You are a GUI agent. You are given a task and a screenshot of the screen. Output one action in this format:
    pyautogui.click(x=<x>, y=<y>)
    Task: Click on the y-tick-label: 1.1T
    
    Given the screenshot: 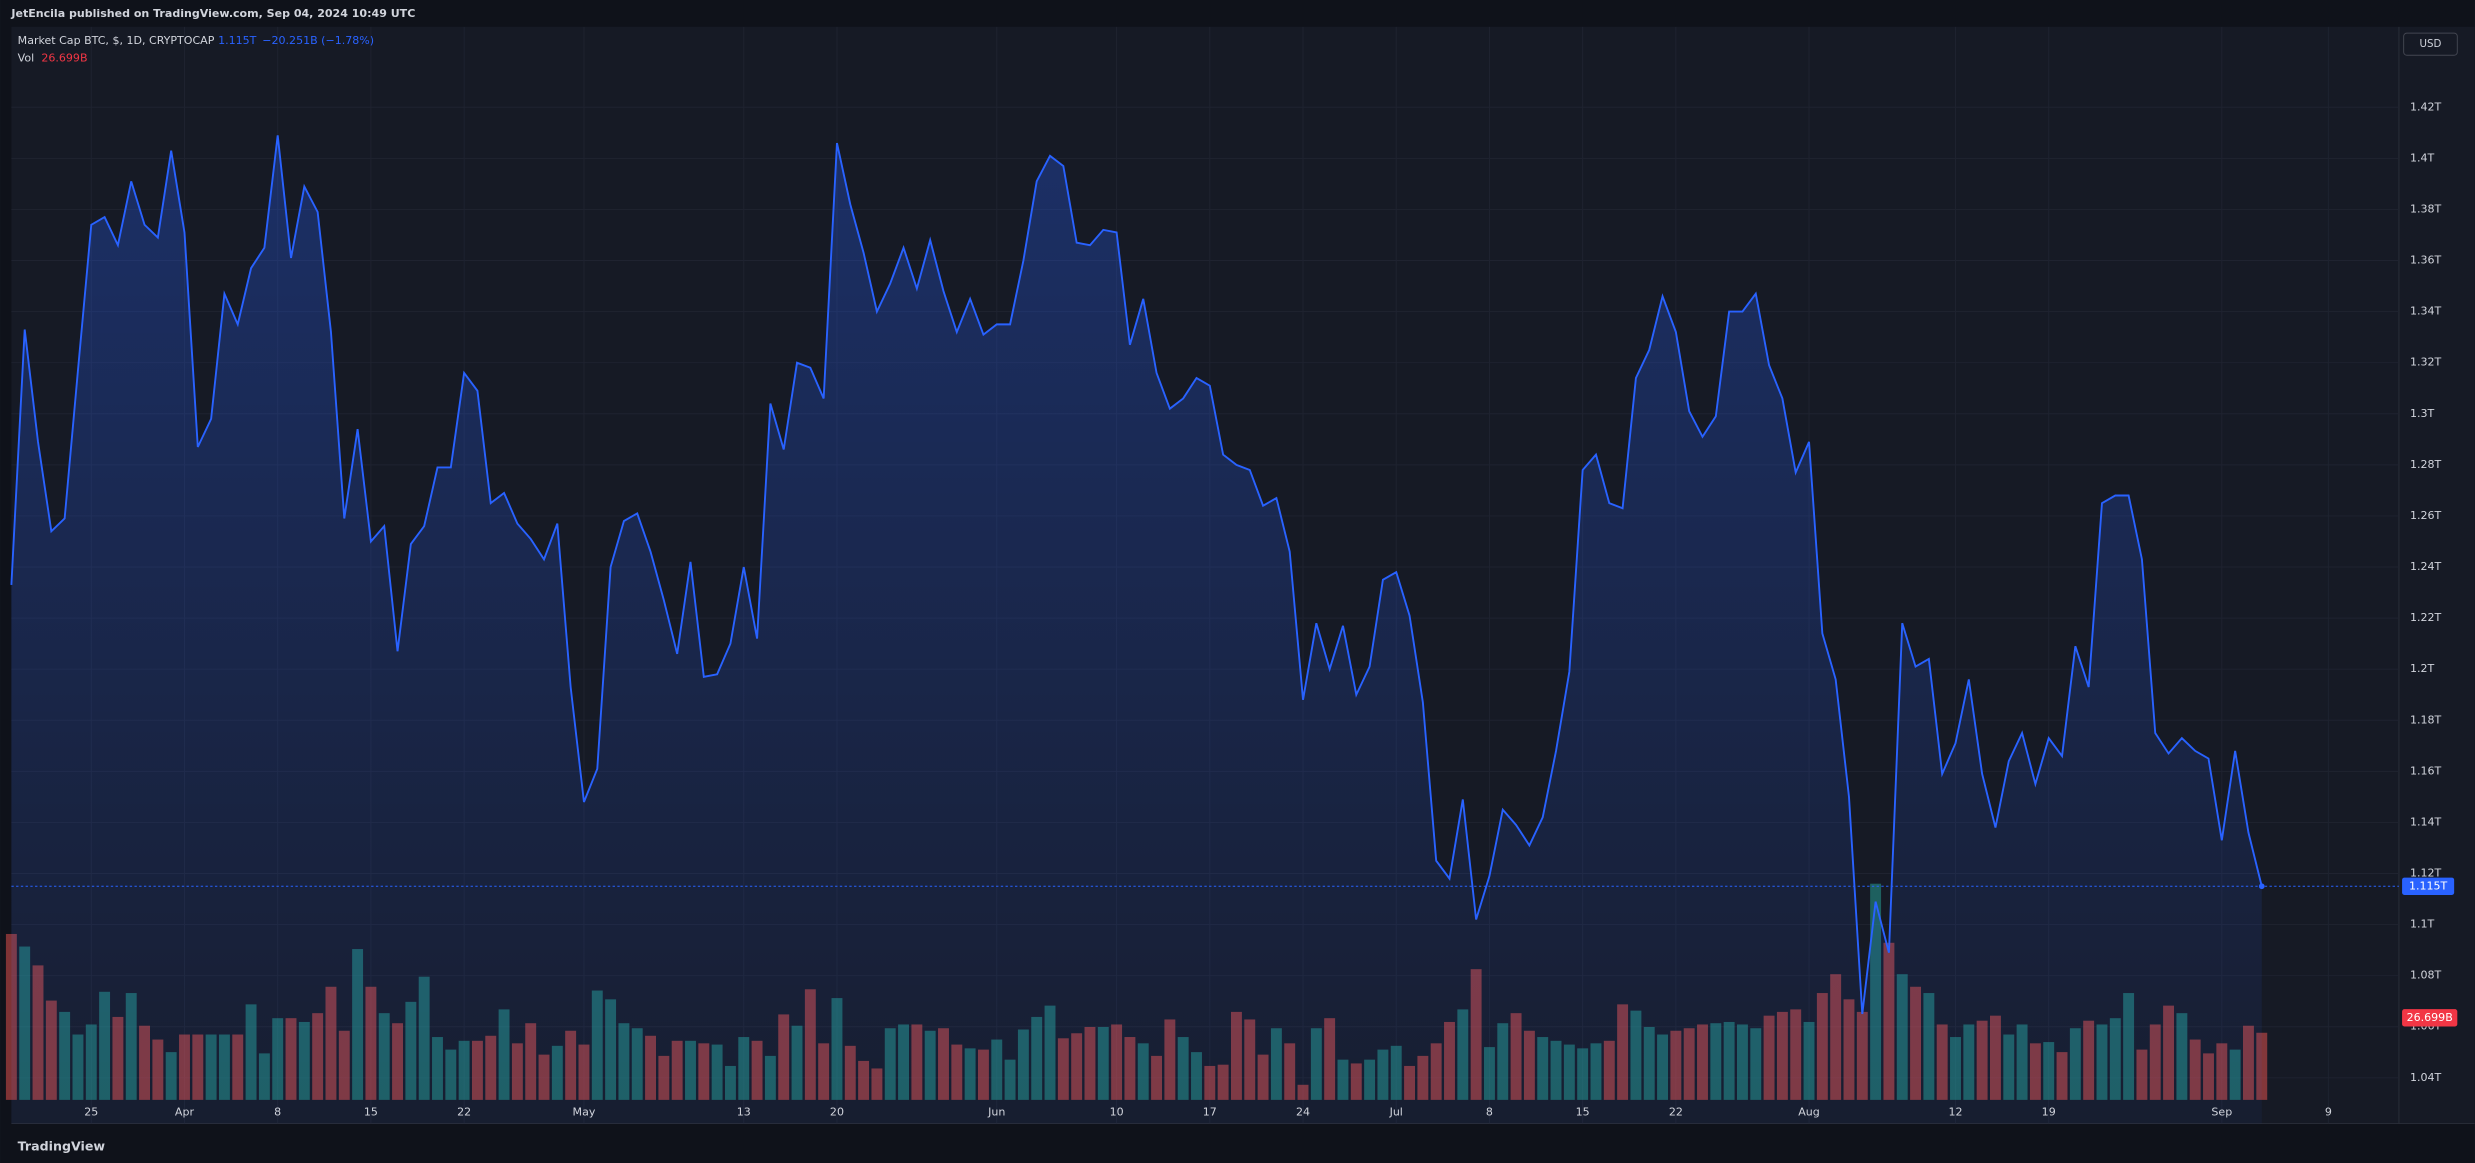 What is the action you would take?
    pyautogui.click(x=2422, y=924)
    